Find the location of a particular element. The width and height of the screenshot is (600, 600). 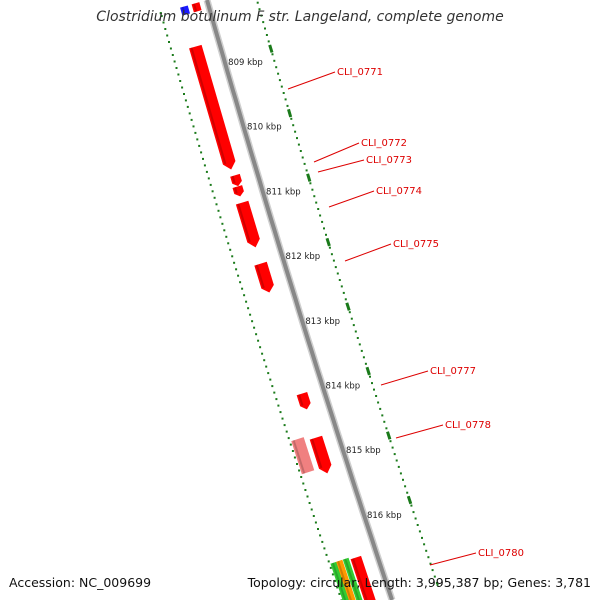

gene-arrow-pale-shade is located at coordinates (299, 457).